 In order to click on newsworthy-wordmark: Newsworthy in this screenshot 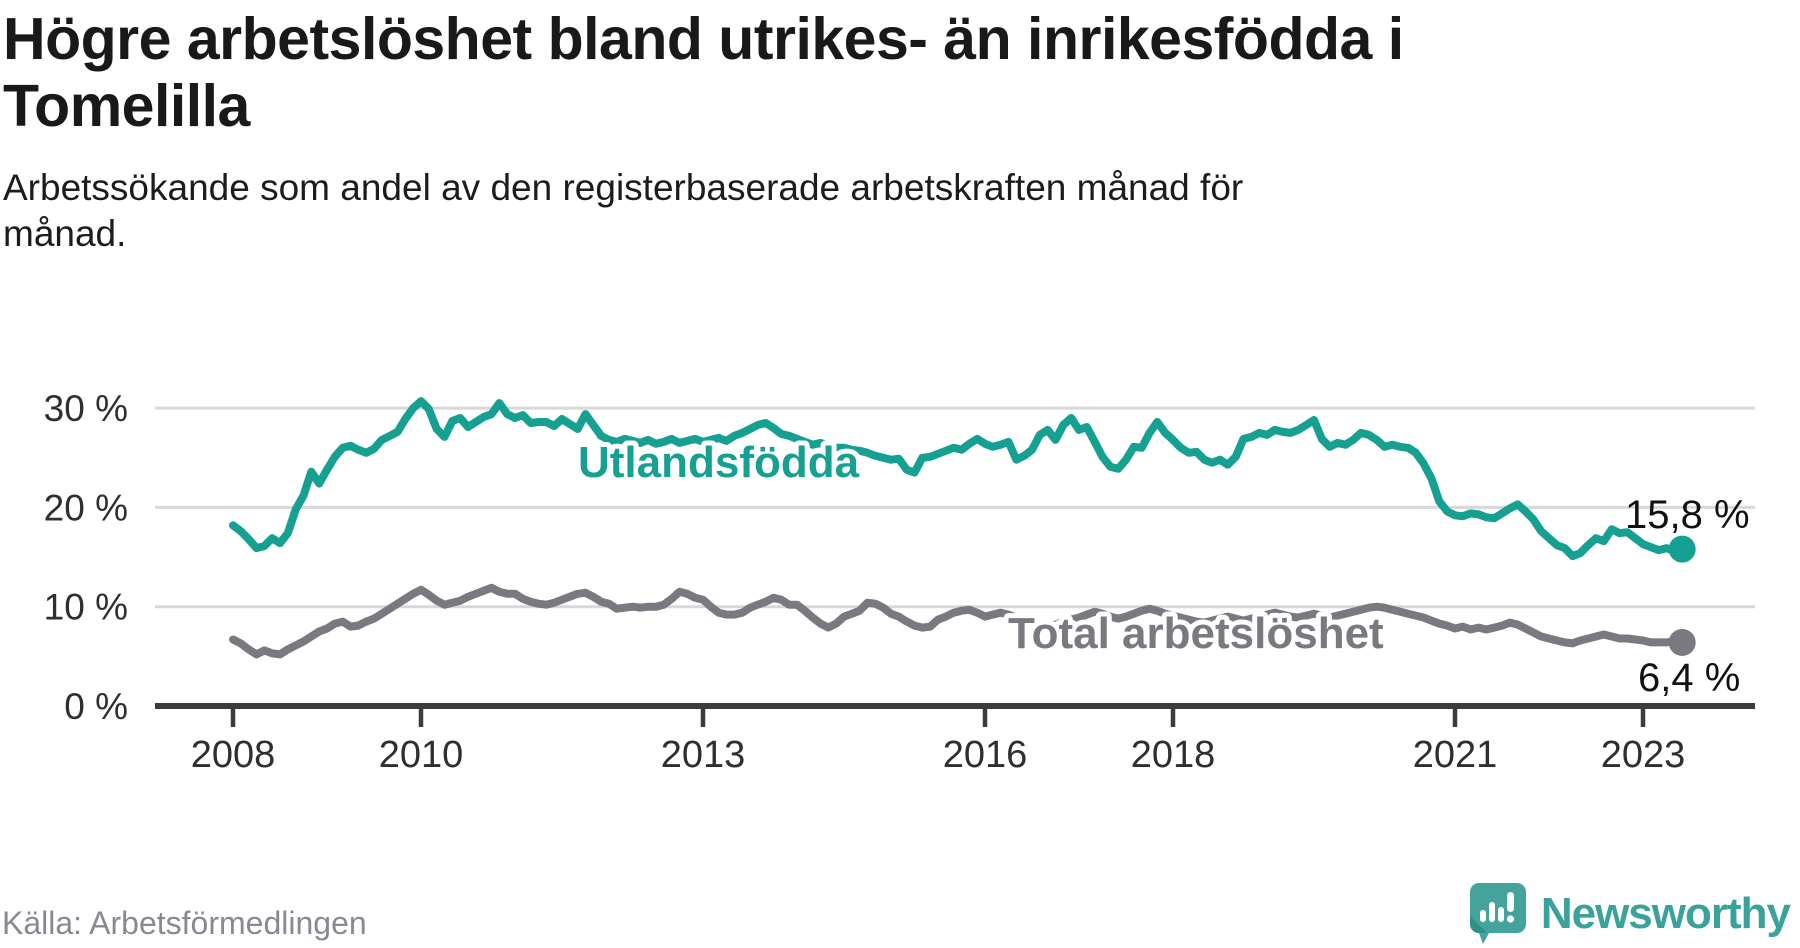, I will do `click(1665, 913)`.